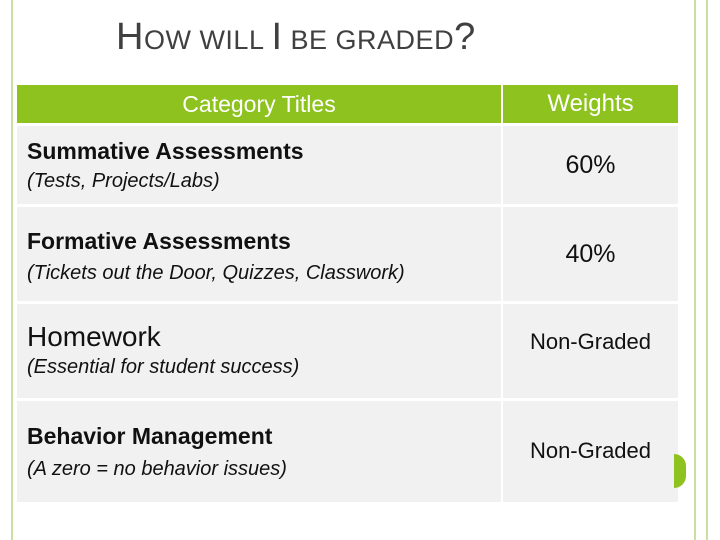 The width and height of the screenshot is (720, 540). Describe the element at coordinates (130, 37) in the screenshot. I see `title-part: H` at that location.